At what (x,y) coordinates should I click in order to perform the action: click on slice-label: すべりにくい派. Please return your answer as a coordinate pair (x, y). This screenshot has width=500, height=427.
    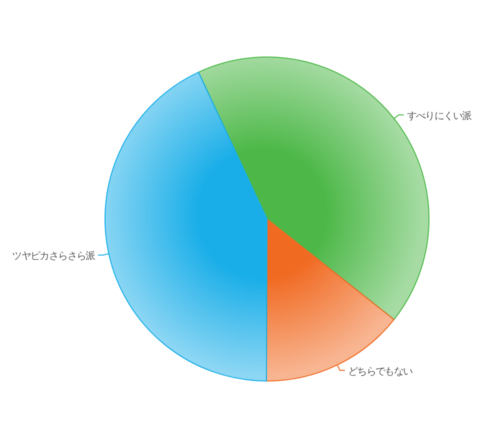
    Looking at the image, I should click on (439, 116).